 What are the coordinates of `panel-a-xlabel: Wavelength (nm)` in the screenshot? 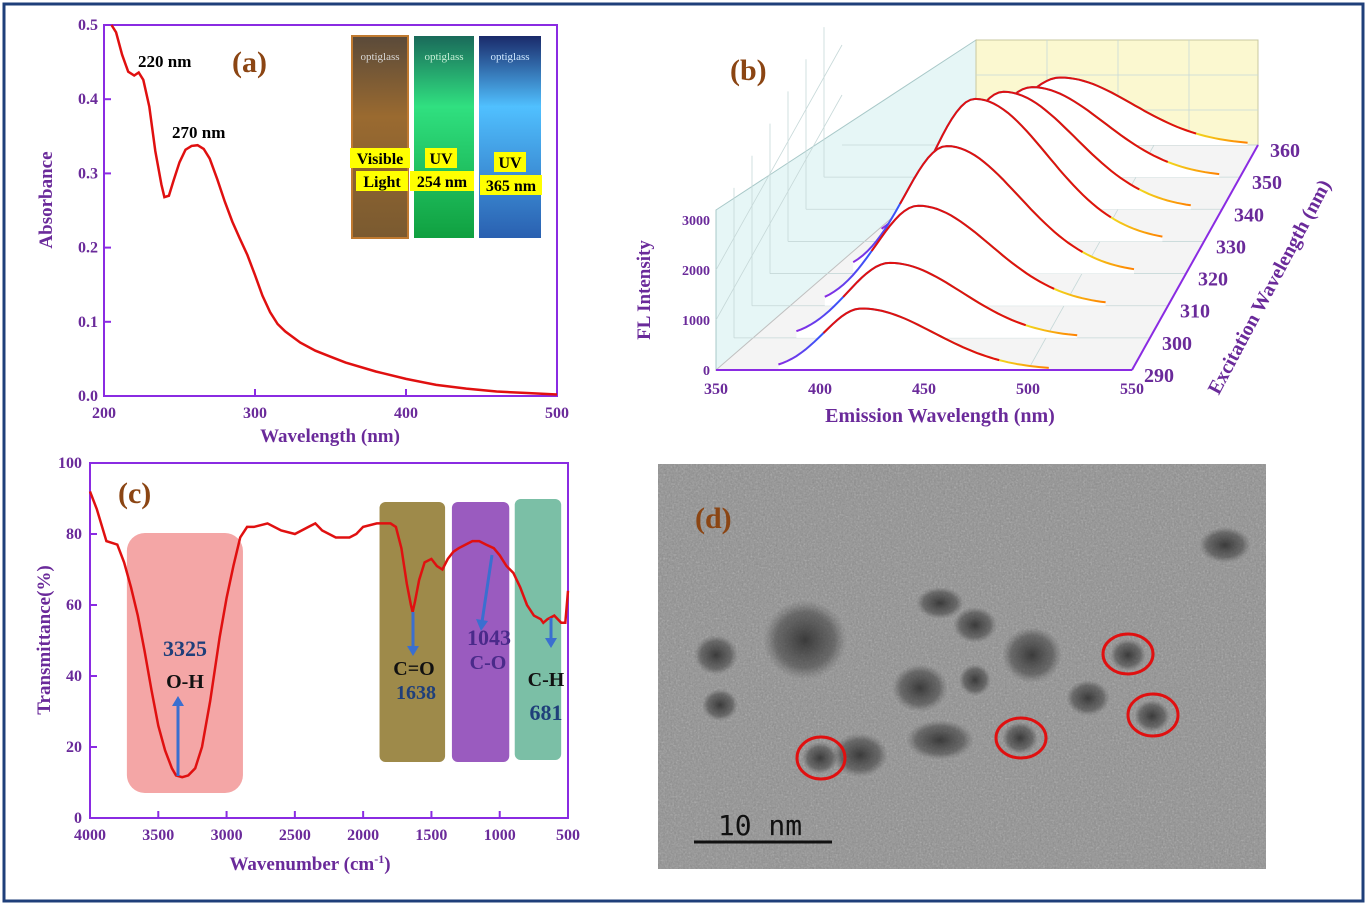 It's located at (330, 436).